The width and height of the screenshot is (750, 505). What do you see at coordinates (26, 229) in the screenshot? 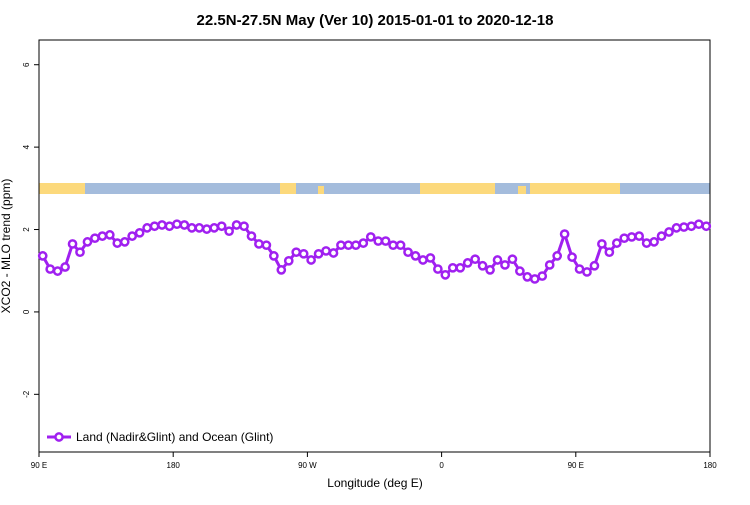
I see `y-tick-label: 2` at bounding box center [26, 229].